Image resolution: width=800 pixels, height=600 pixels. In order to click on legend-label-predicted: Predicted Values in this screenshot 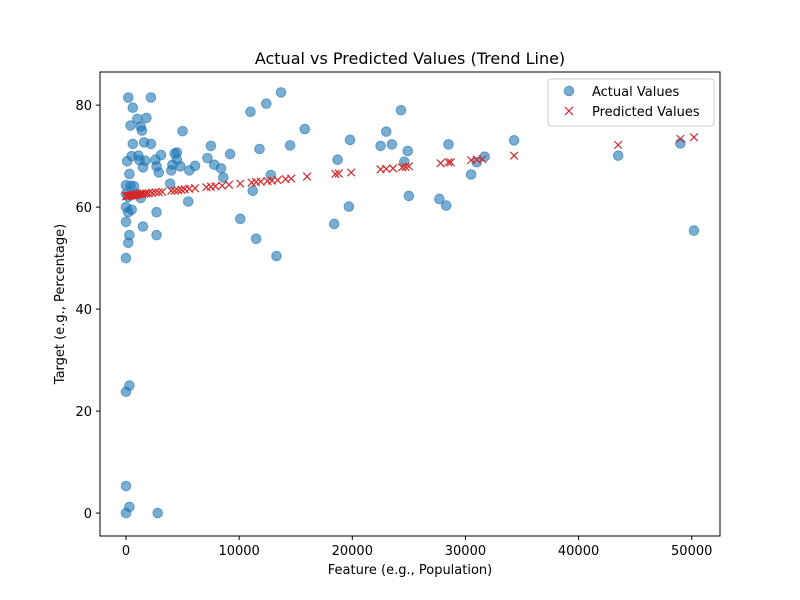, I will do `click(646, 112)`.